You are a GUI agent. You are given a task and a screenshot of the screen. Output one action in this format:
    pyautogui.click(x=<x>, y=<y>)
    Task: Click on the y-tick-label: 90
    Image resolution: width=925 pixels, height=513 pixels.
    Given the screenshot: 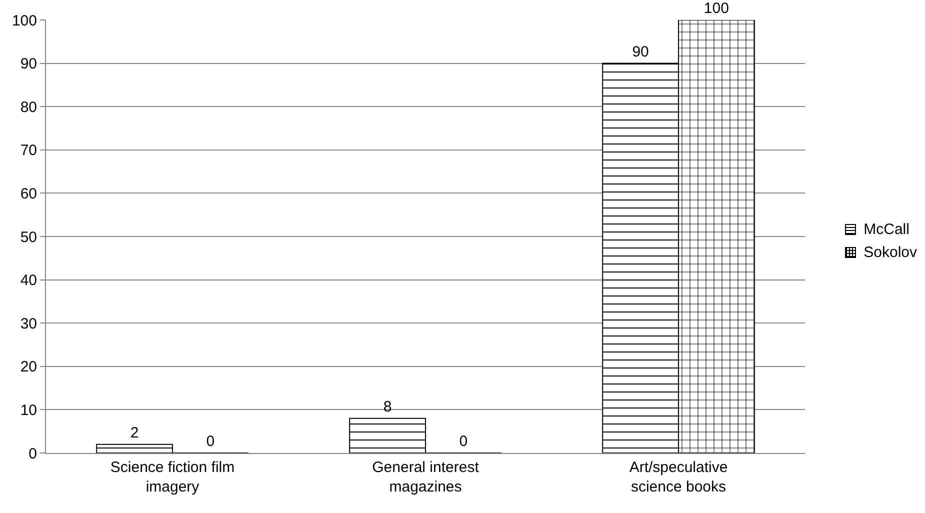 What is the action you would take?
    pyautogui.click(x=28, y=64)
    